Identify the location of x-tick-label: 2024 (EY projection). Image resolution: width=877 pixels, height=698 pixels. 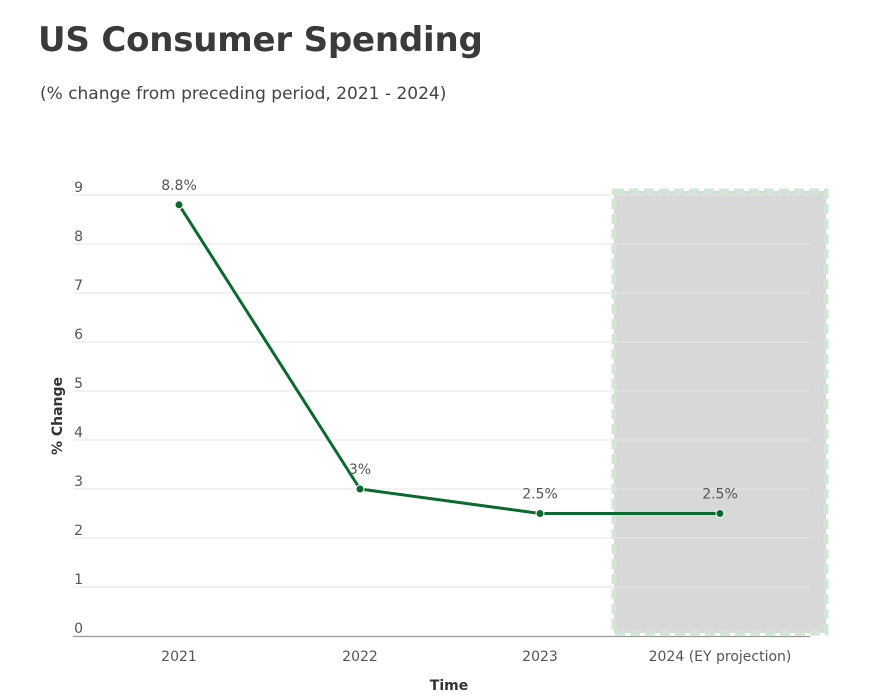
(720, 657).